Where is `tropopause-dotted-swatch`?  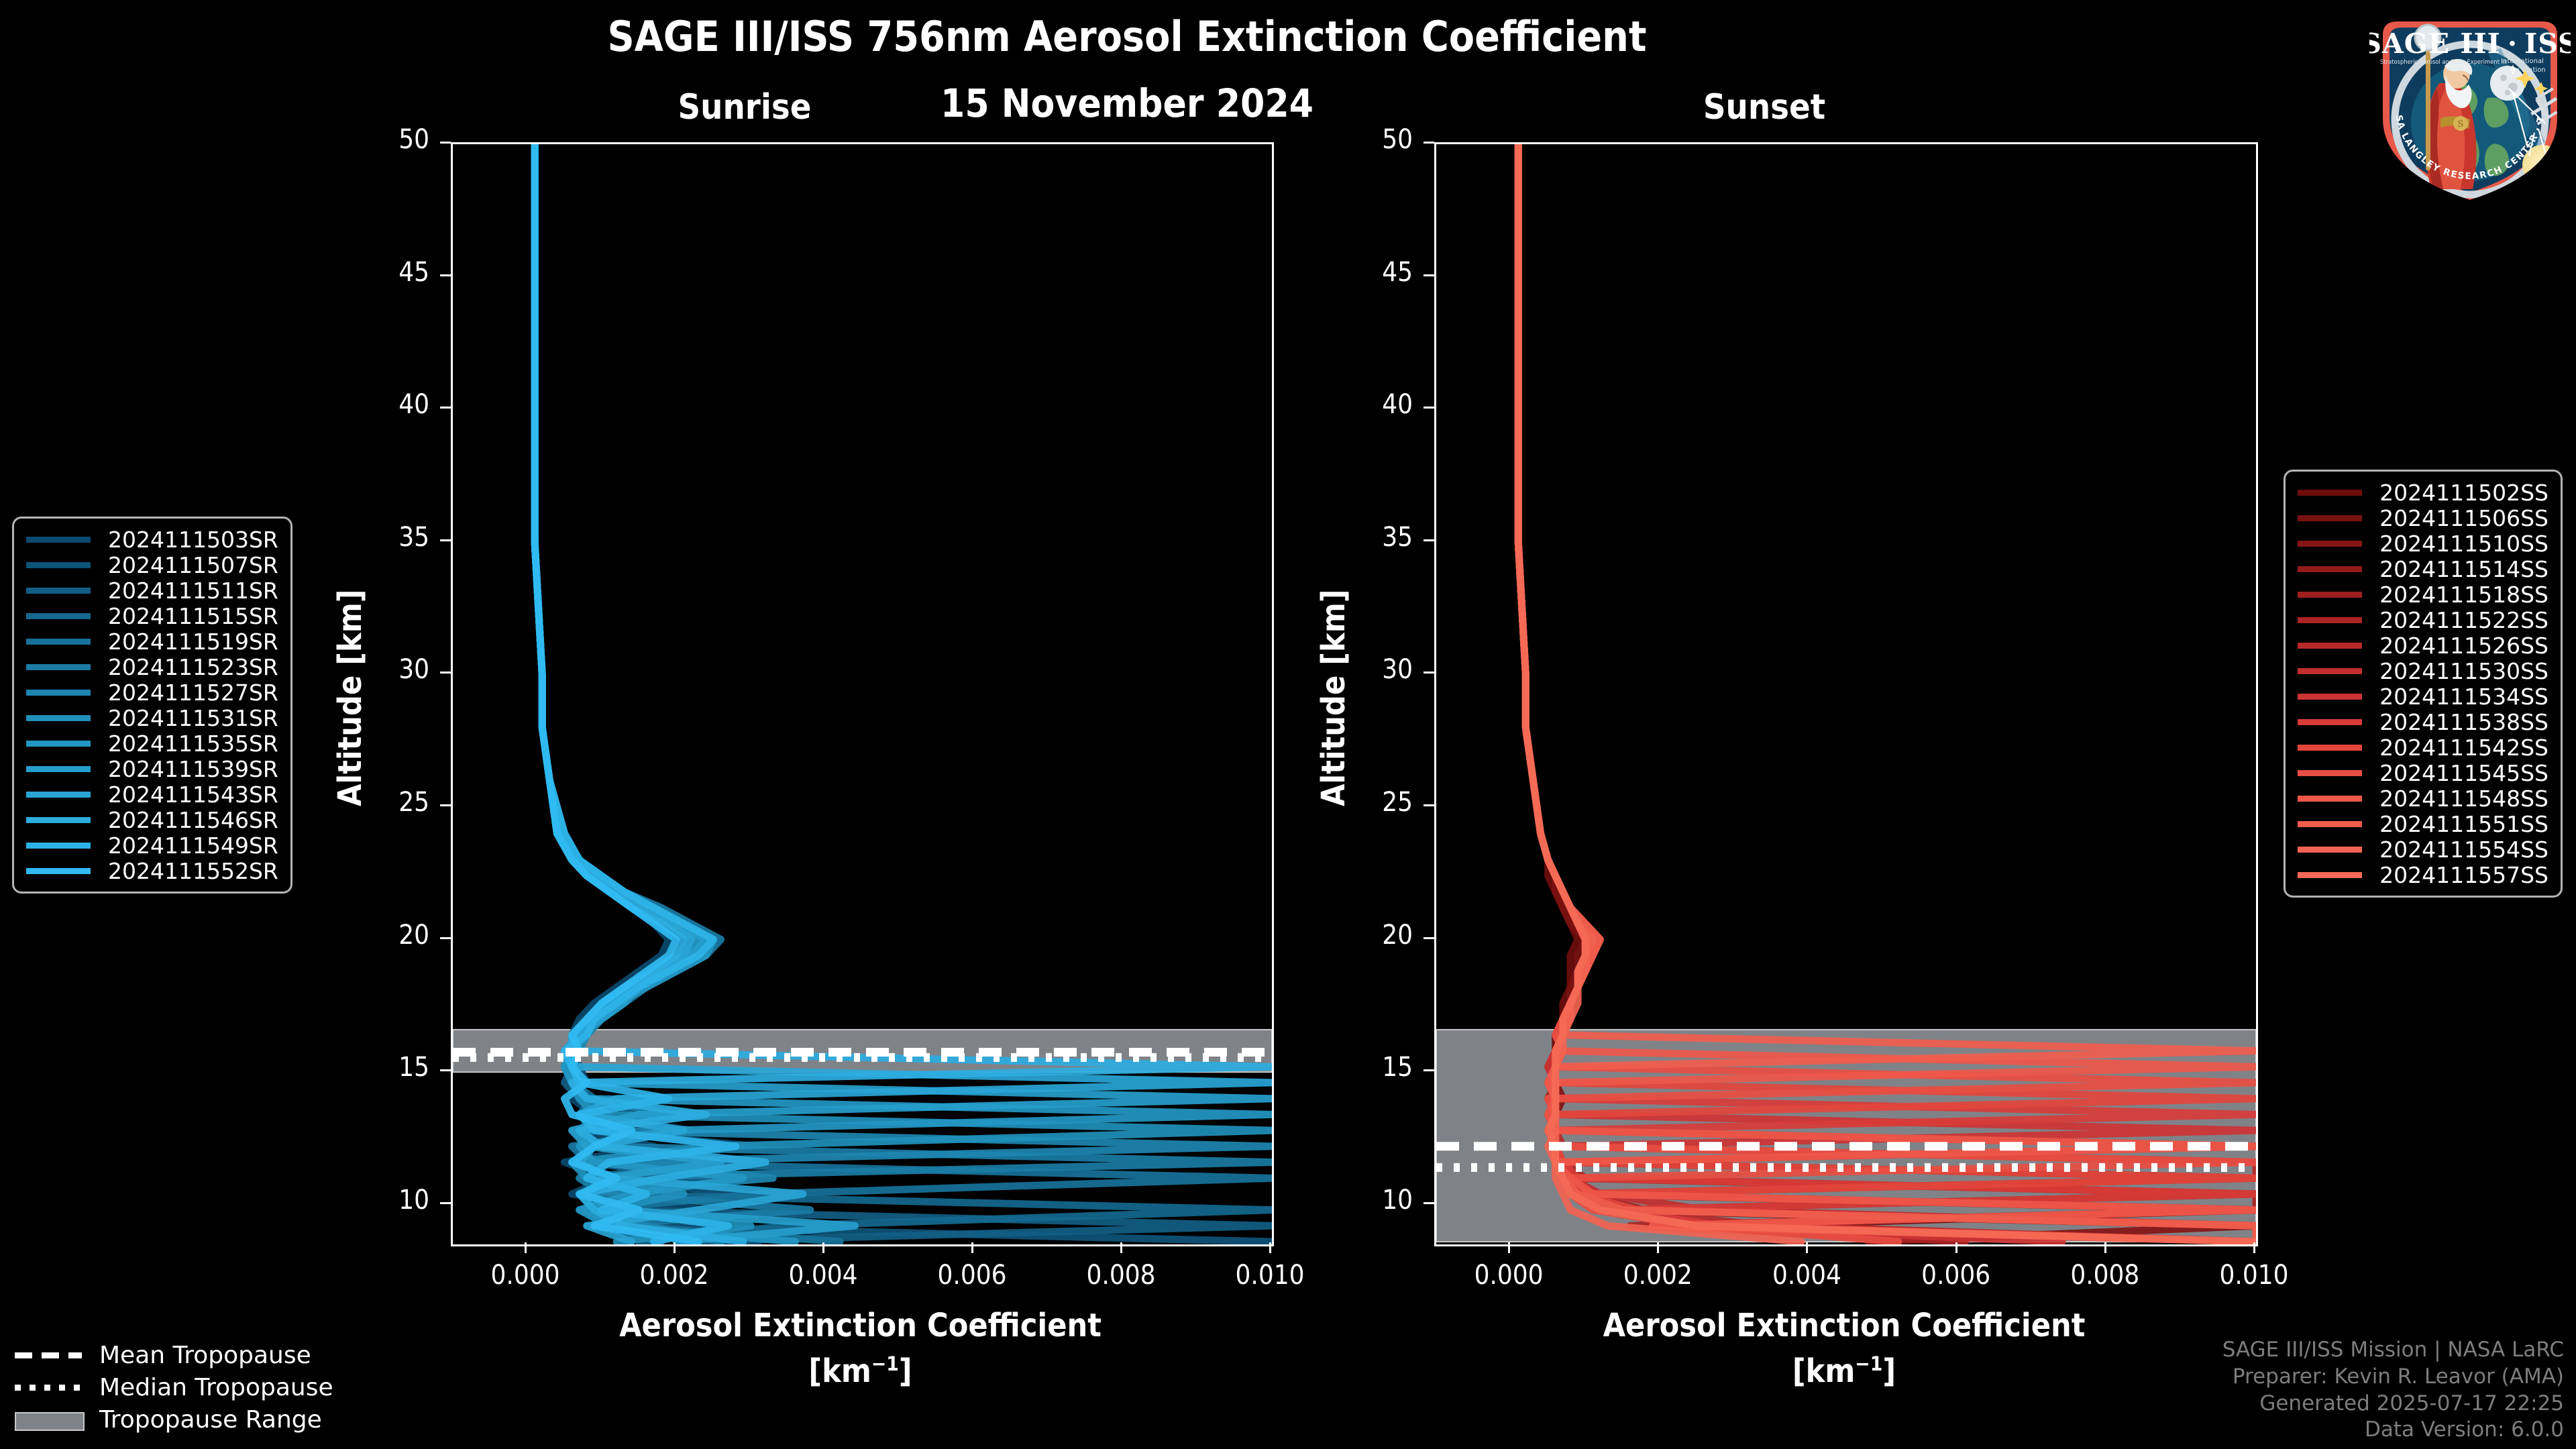
tropopause-dotted-swatch is located at coordinates (48, 1388).